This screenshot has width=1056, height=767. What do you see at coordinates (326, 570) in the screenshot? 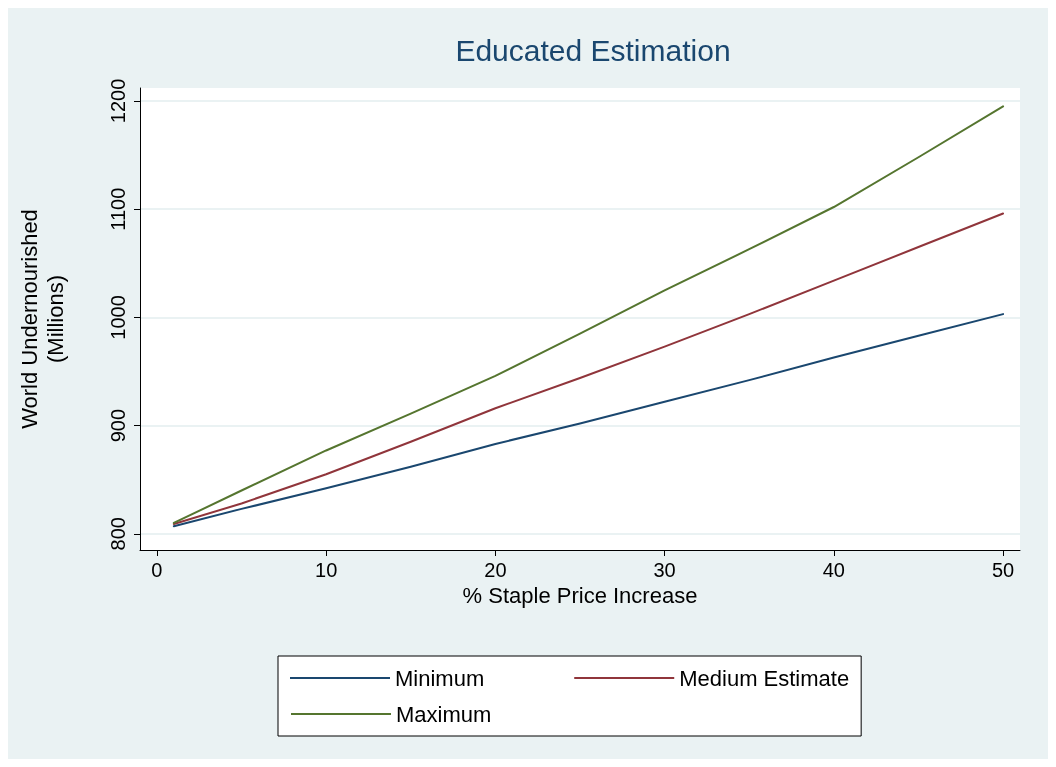
I see `x-tick-label: 10` at bounding box center [326, 570].